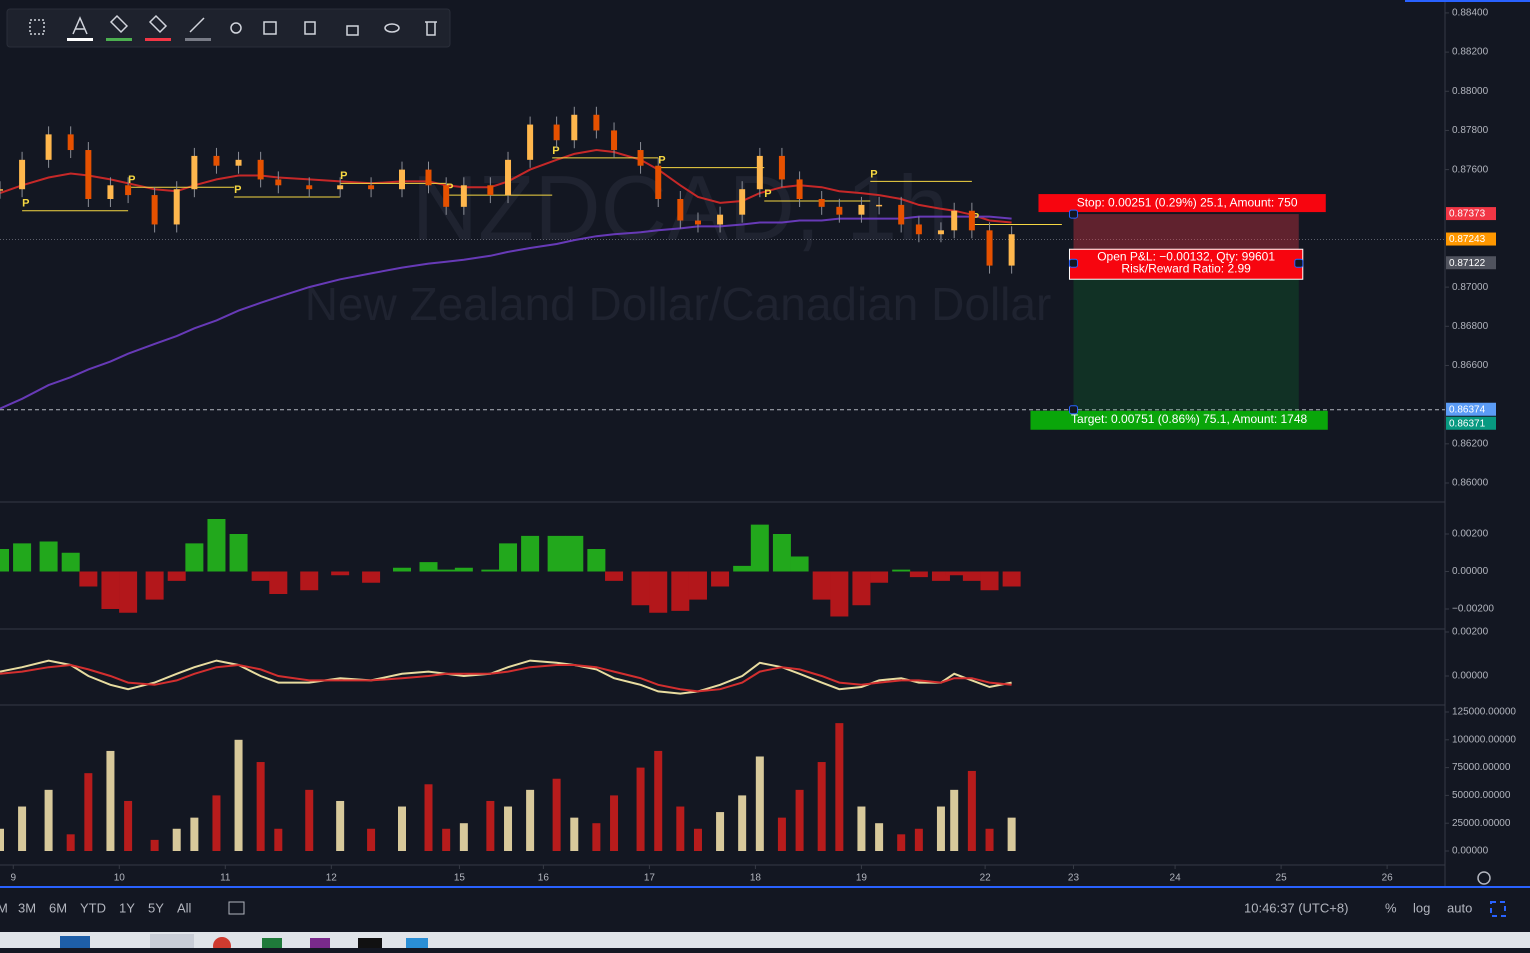 This screenshot has width=1530, height=953. What do you see at coordinates (431, 28) in the screenshot?
I see `delete-icon` at bounding box center [431, 28].